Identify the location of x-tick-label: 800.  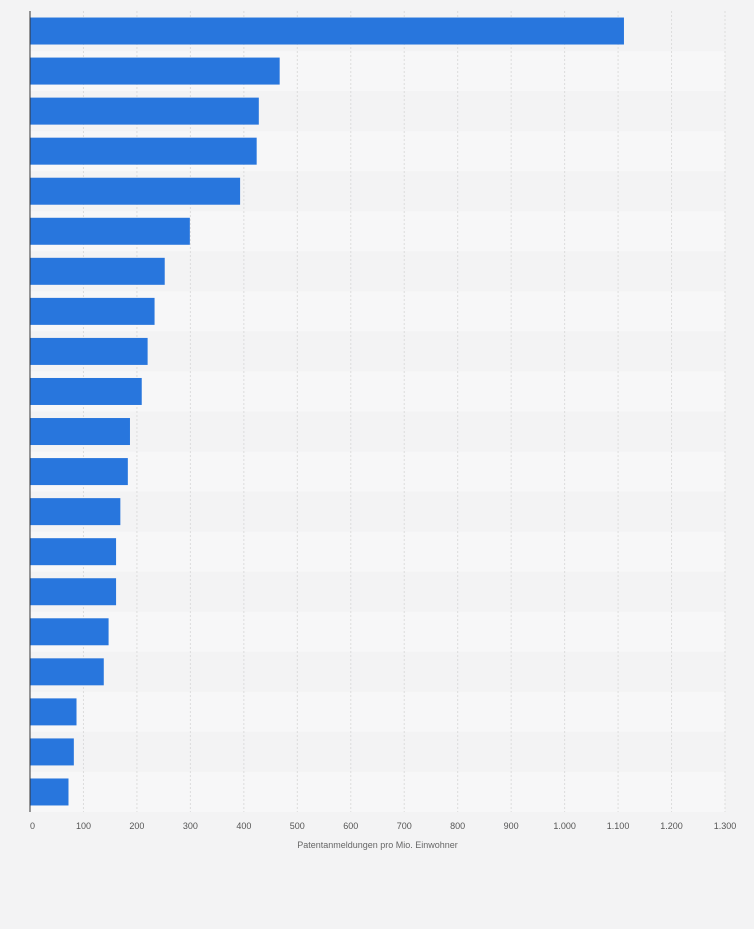
(457, 826).